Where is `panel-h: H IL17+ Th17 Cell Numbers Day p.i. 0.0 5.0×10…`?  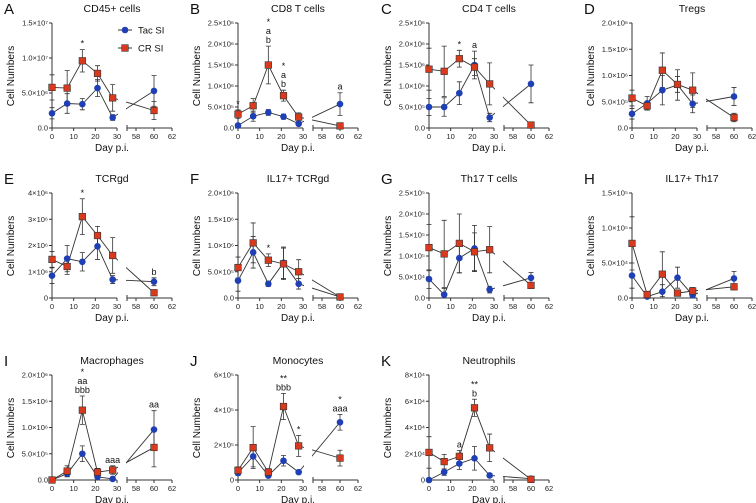 panel-h: H IL17+ Th17 Cell Numbers Day p.i. 0.0 5.0×10… is located at coordinates (670, 247).